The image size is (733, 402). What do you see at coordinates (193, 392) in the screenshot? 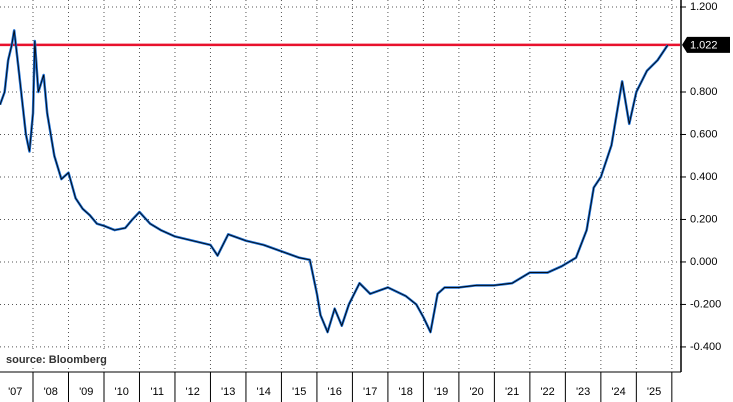
I see `x-tick-label: '12` at bounding box center [193, 392].